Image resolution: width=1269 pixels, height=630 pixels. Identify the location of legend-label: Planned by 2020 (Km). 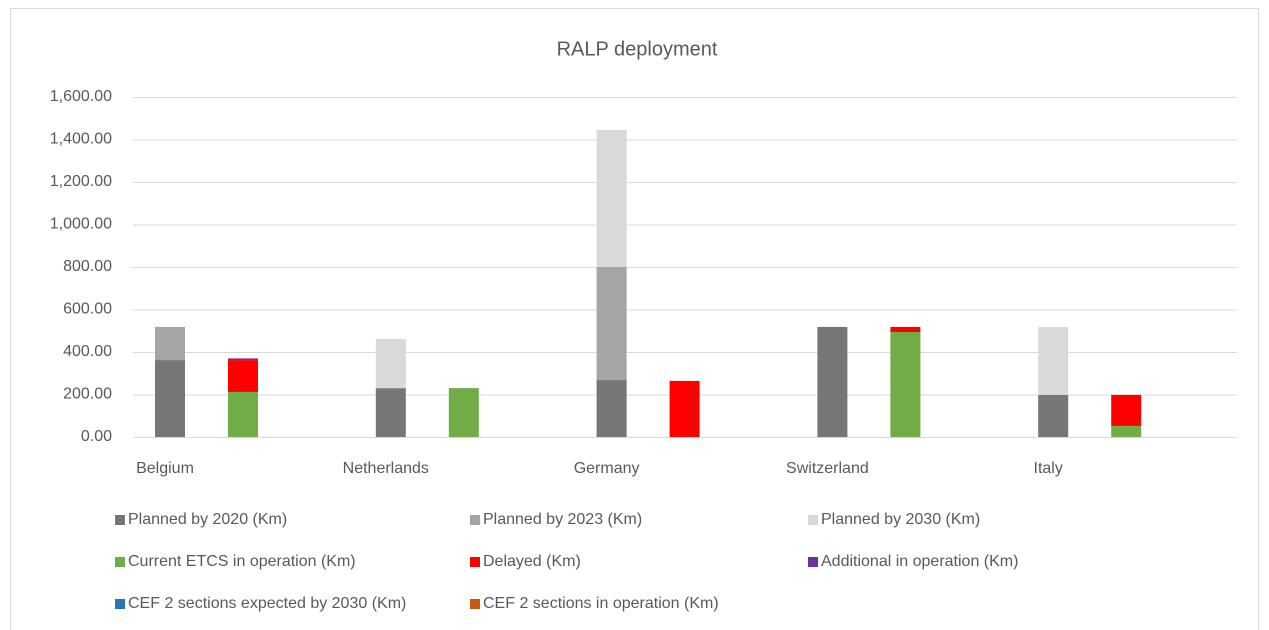
(207, 519).